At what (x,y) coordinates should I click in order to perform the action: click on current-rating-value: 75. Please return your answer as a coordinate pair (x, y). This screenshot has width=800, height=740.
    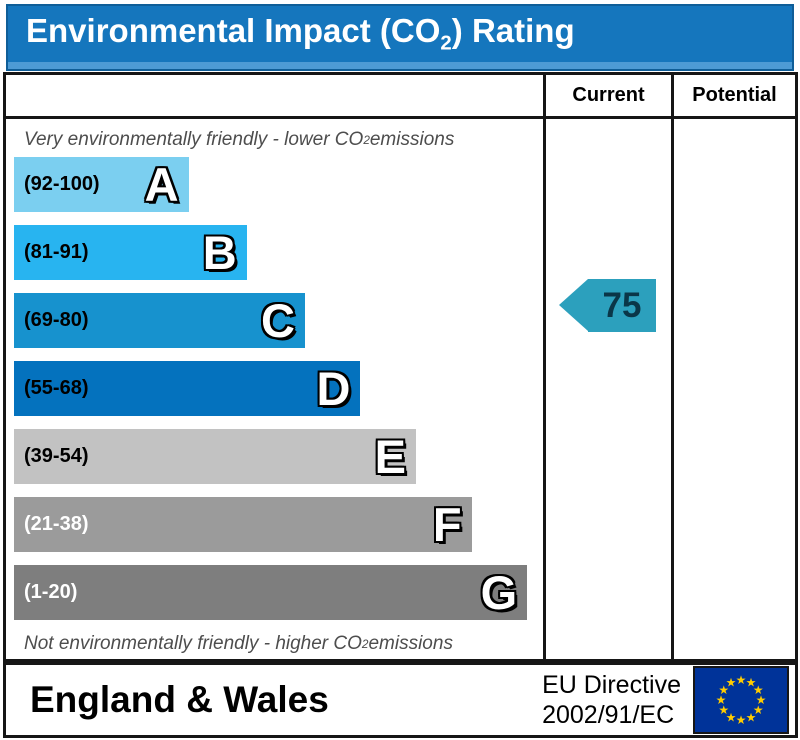
    Looking at the image, I should click on (622, 305).